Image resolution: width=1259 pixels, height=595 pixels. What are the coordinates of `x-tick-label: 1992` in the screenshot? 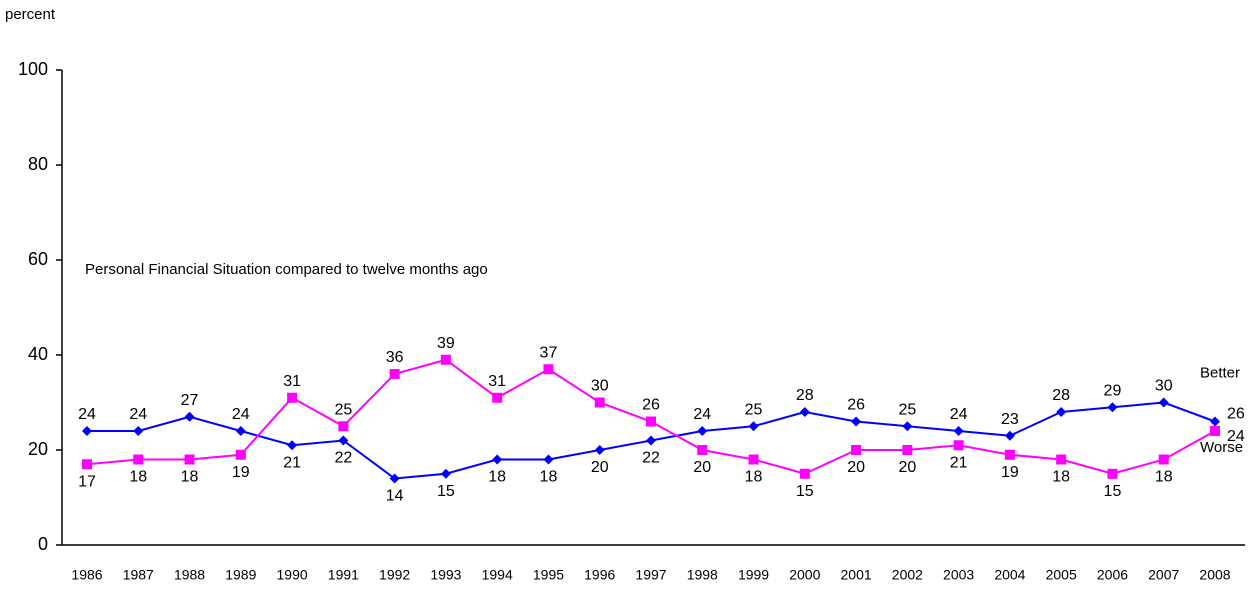 It's located at (394, 575).